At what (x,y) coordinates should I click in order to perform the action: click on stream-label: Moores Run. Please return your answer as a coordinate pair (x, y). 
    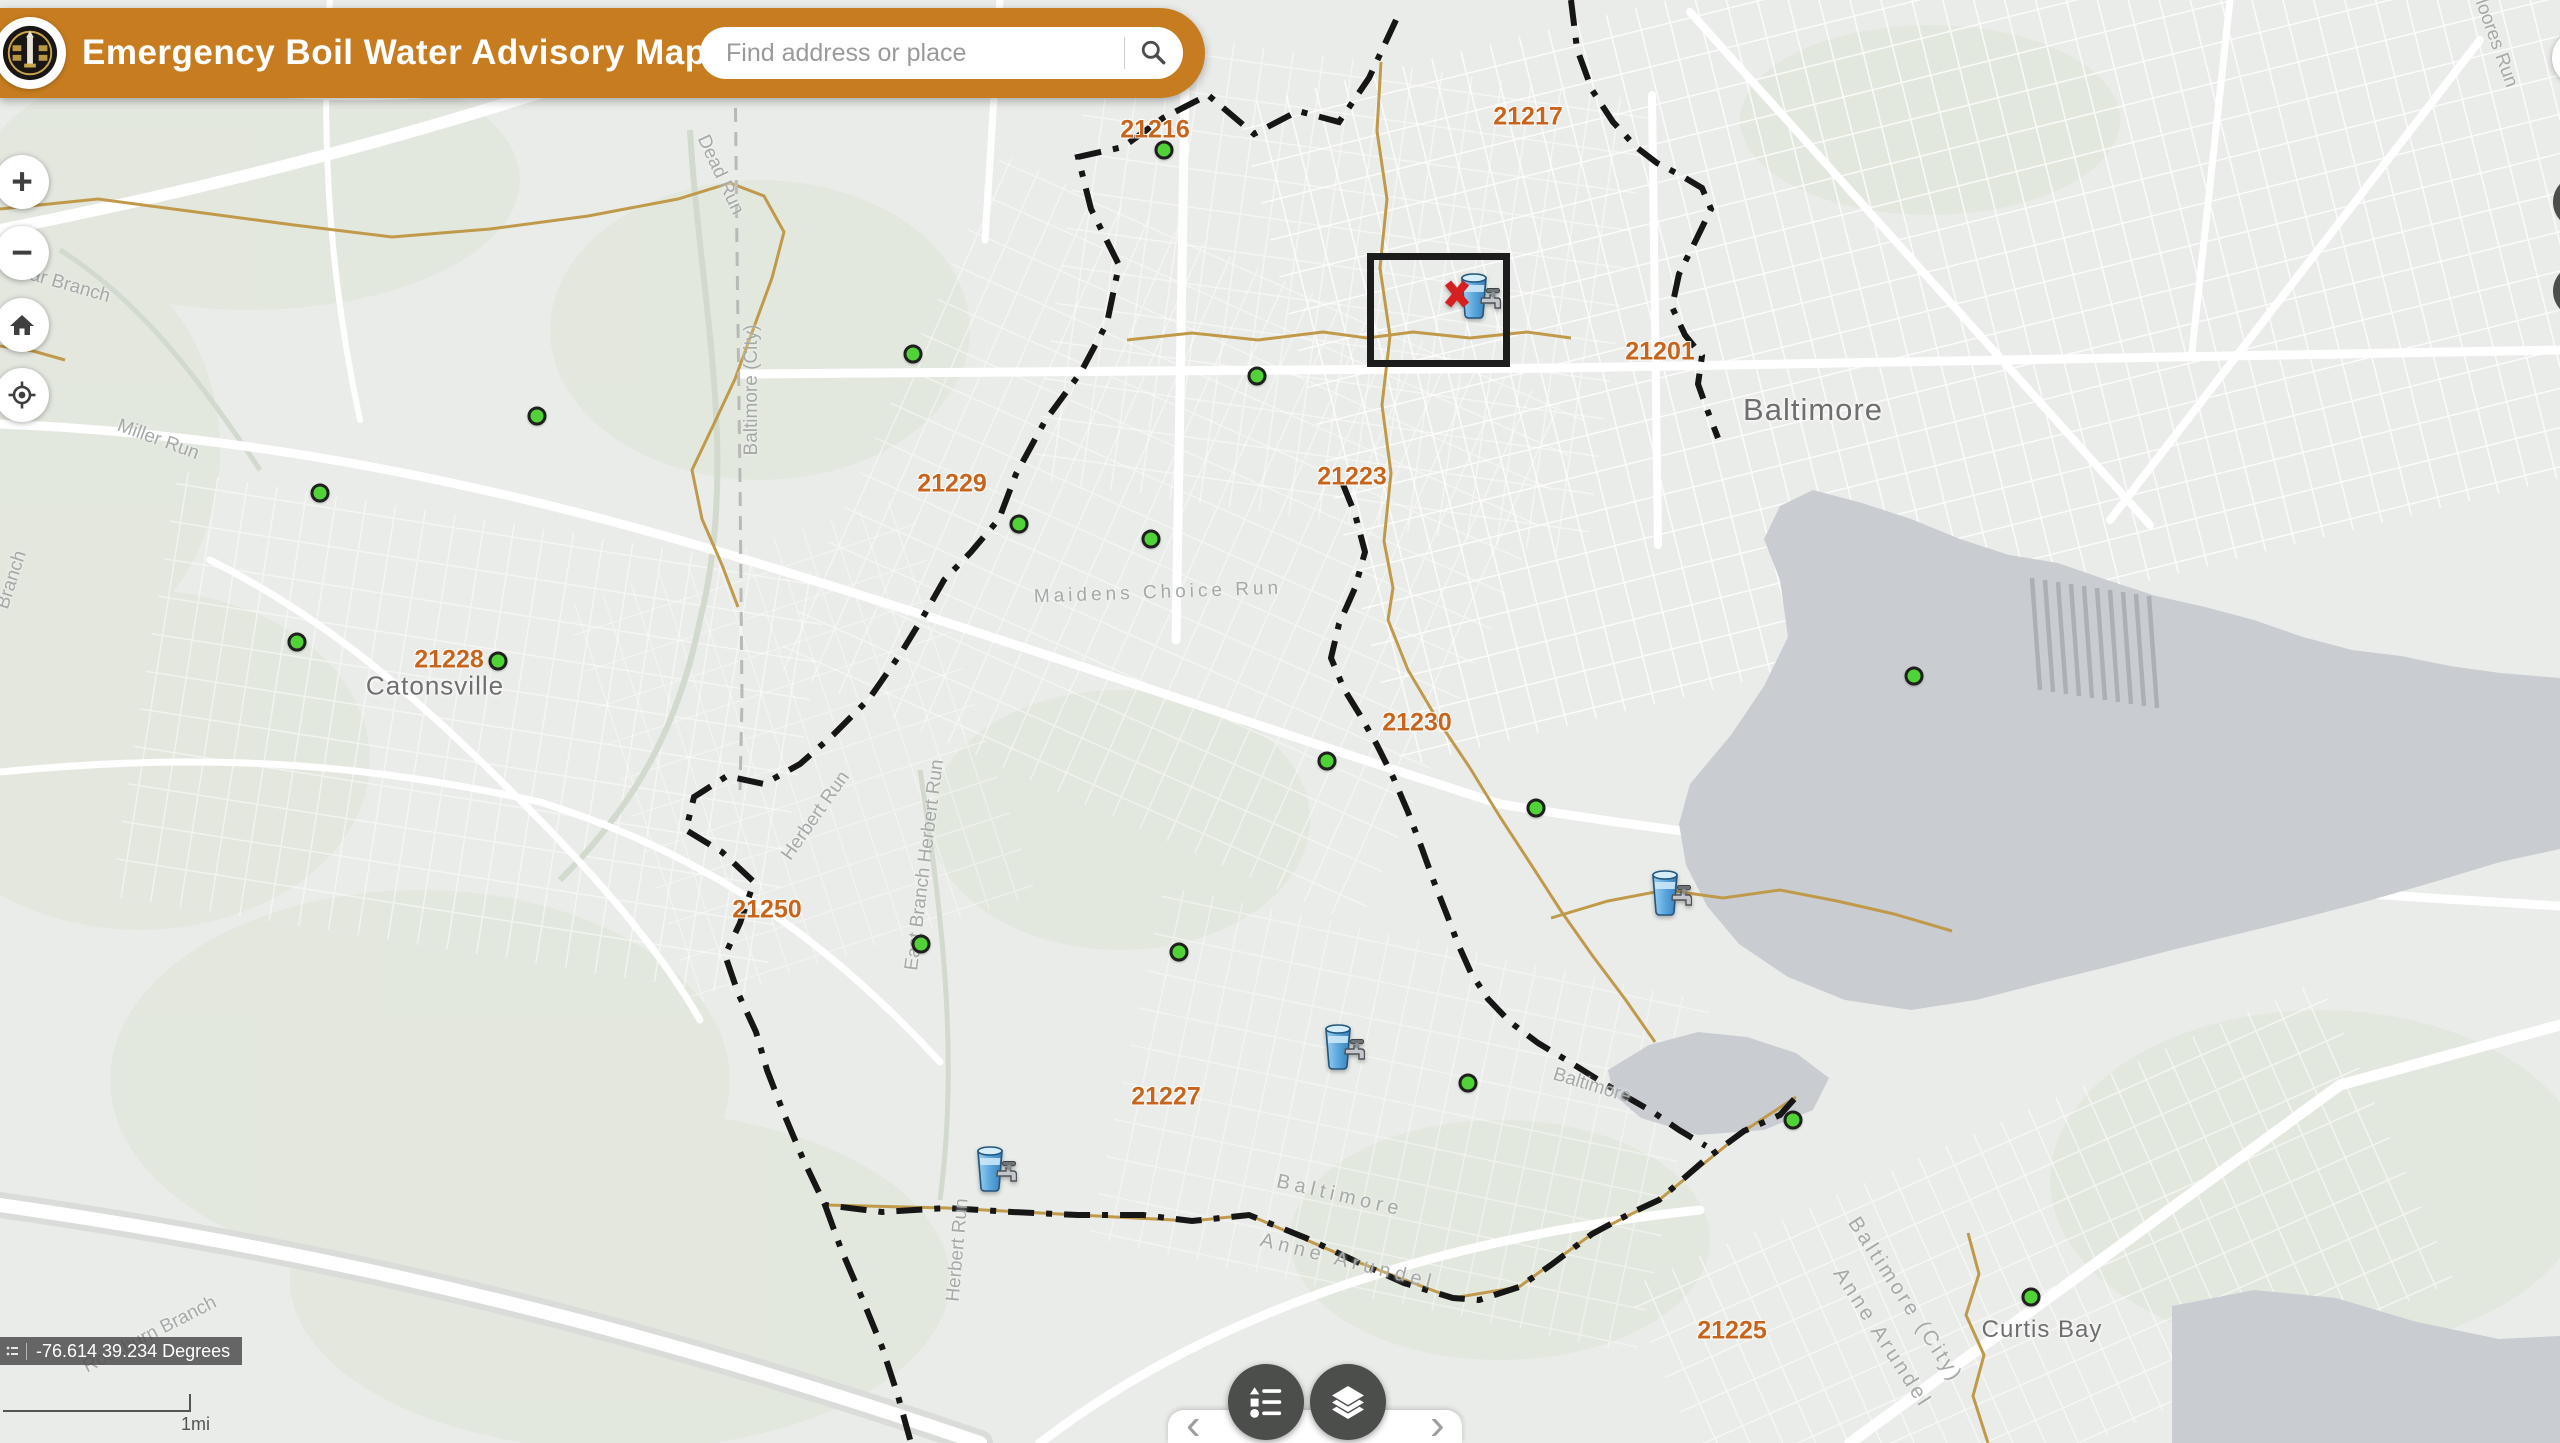
    Looking at the image, I should click on (2494, 45).